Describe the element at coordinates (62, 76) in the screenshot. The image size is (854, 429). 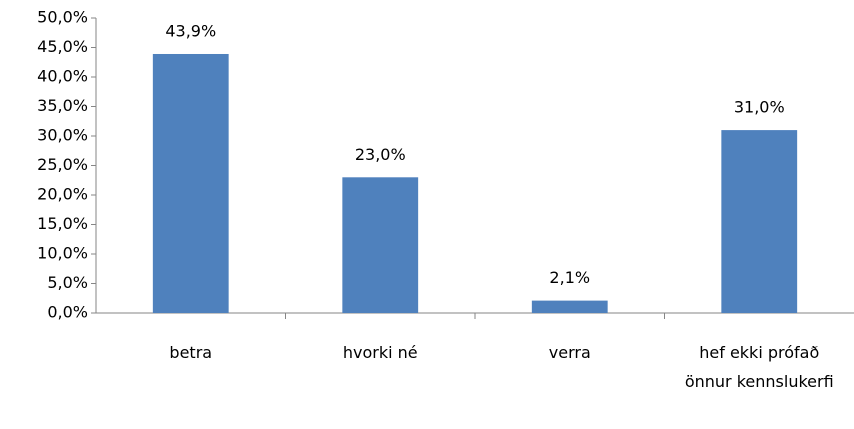
I see `y-tick-label: 40,0%` at that location.